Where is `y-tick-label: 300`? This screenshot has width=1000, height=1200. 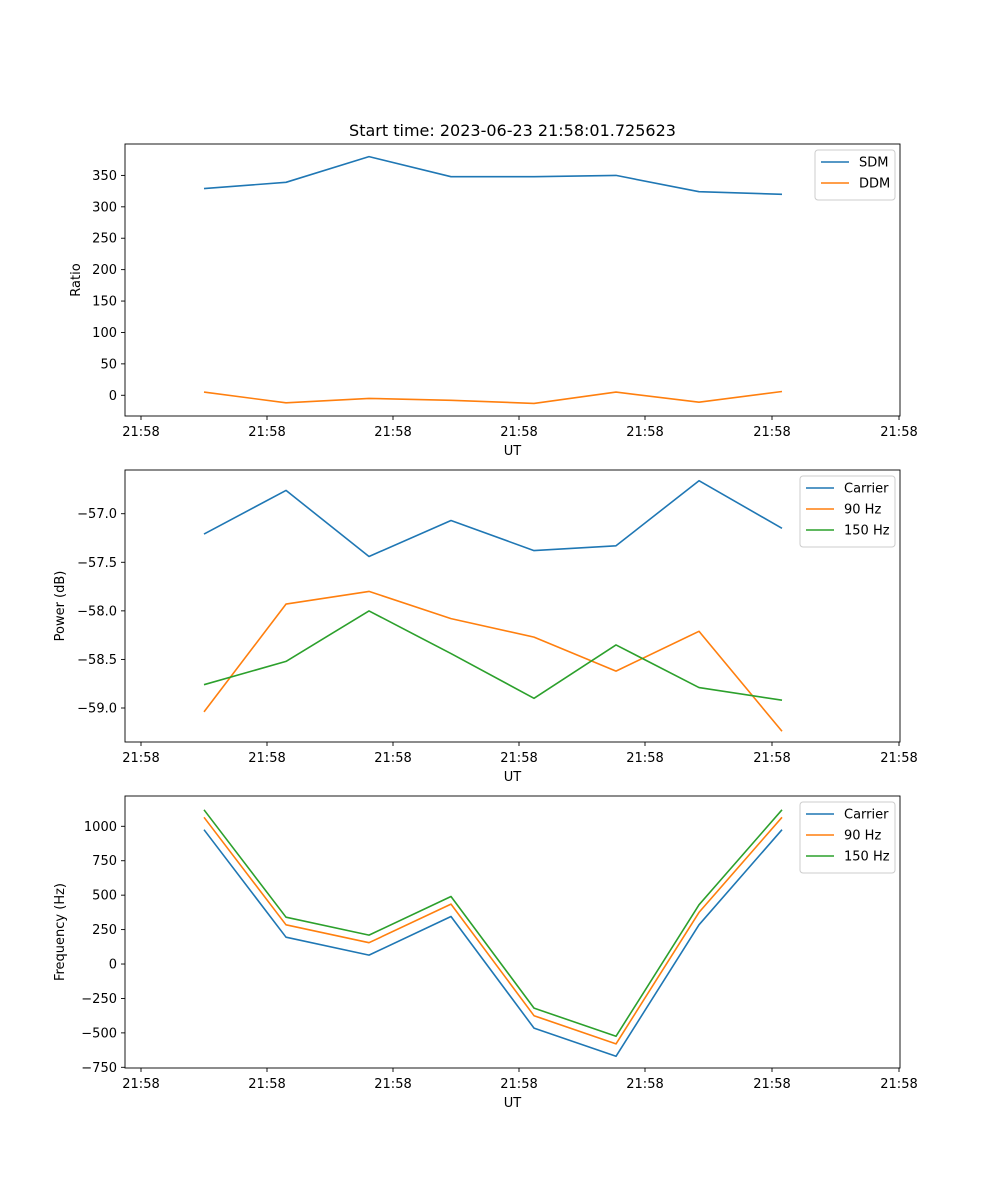
y-tick-label: 300 is located at coordinates (104, 207).